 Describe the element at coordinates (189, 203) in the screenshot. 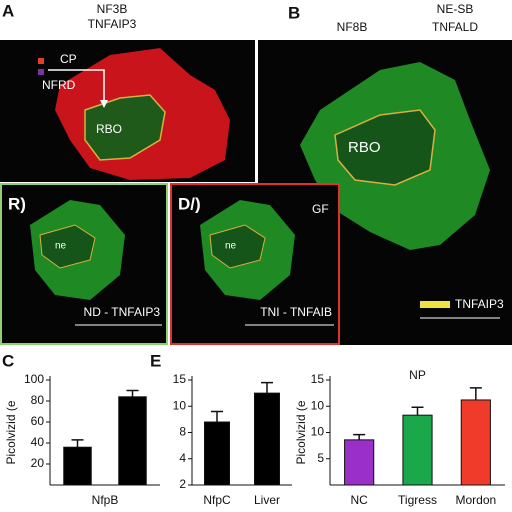

I see `panel-label: D/)` at that location.